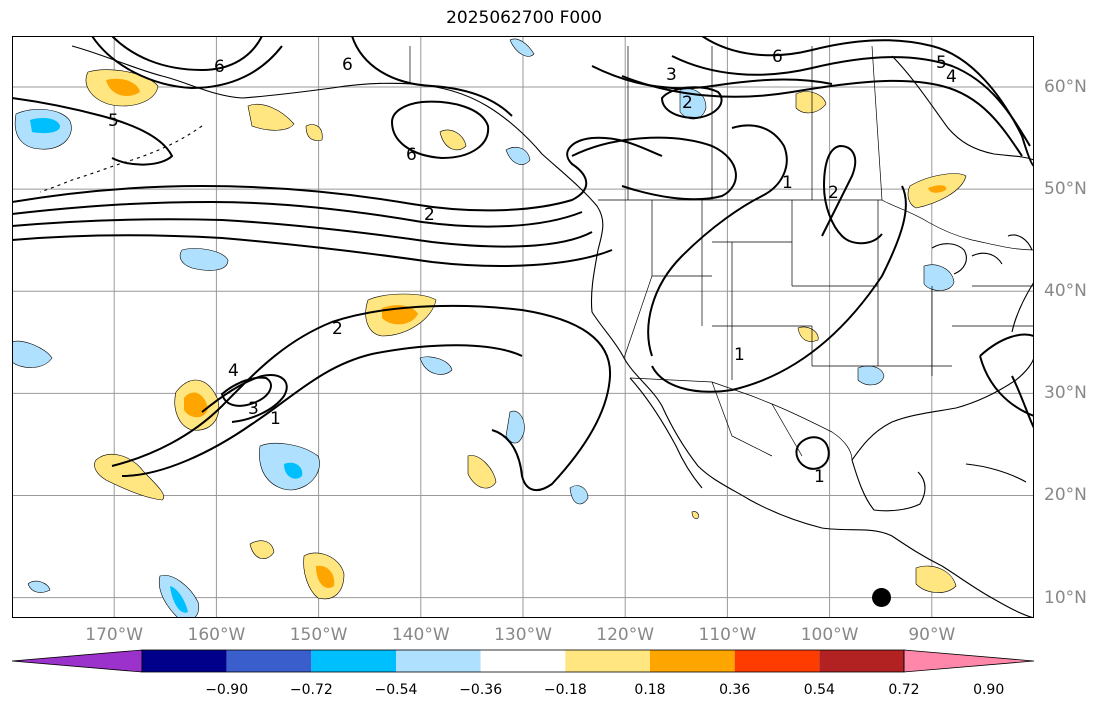 Image resolution: width=1105 pixels, height=712 pixels. Describe the element at coordinates (712, 77) in the screenshot. I see `contour-3-northeast` at that location.